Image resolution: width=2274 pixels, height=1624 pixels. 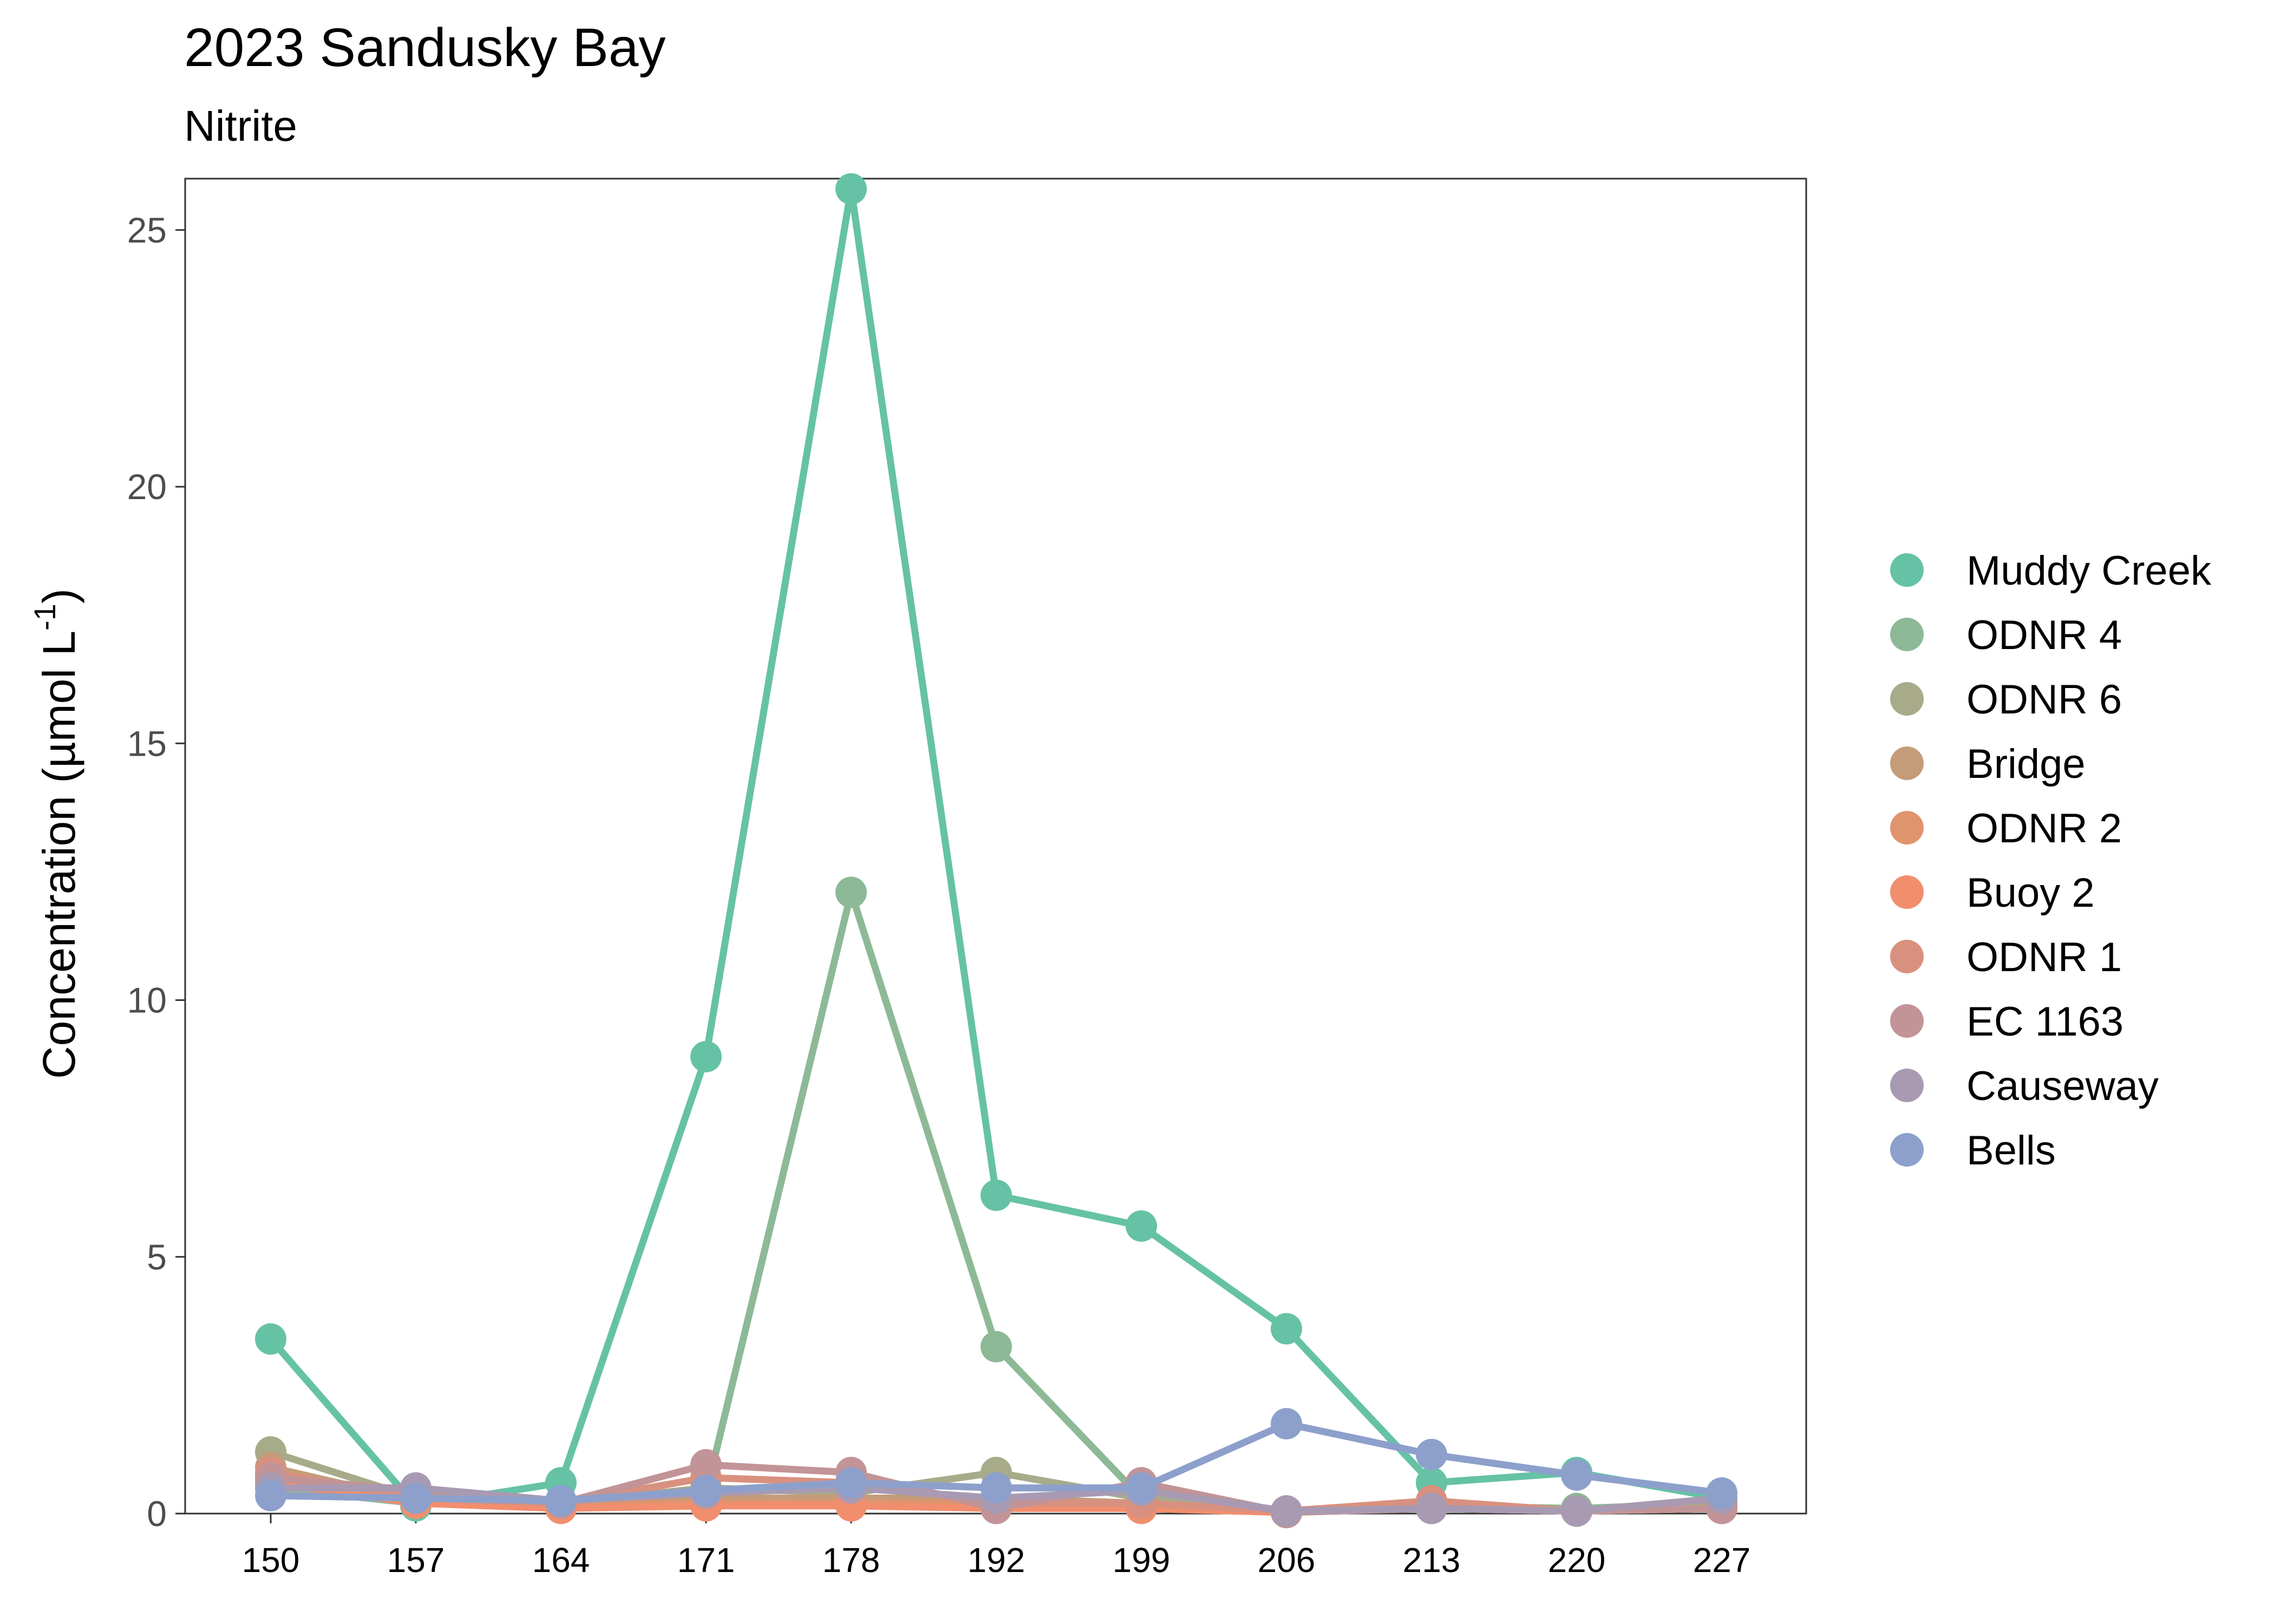 I want to click on legend-item: Muddy Creek, so click(x=2051, y=571).